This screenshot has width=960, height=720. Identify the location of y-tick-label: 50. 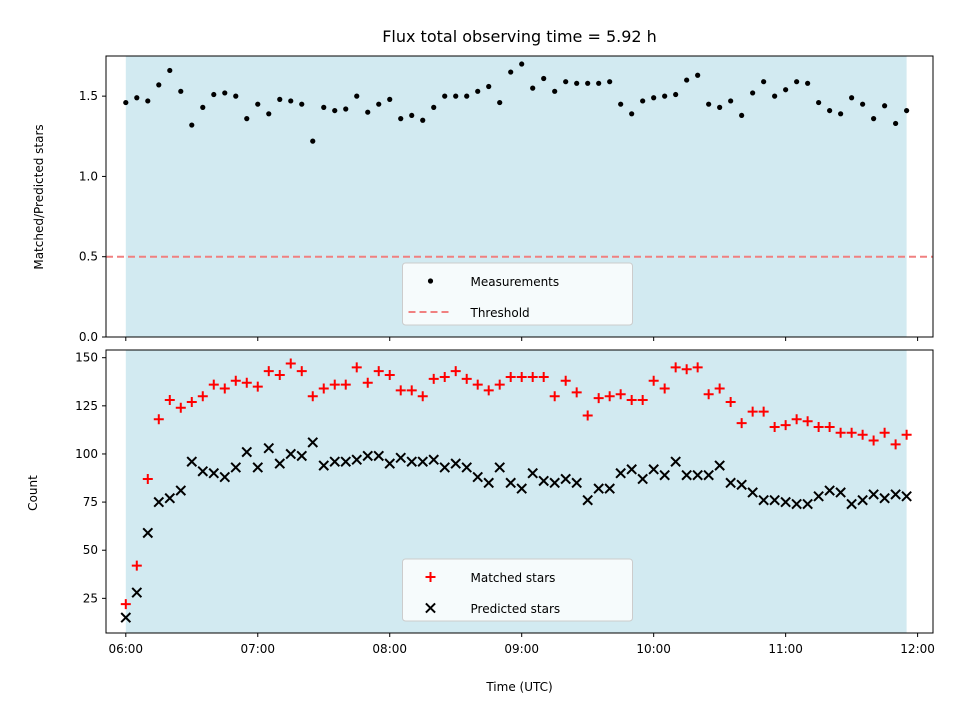
(90, 550).